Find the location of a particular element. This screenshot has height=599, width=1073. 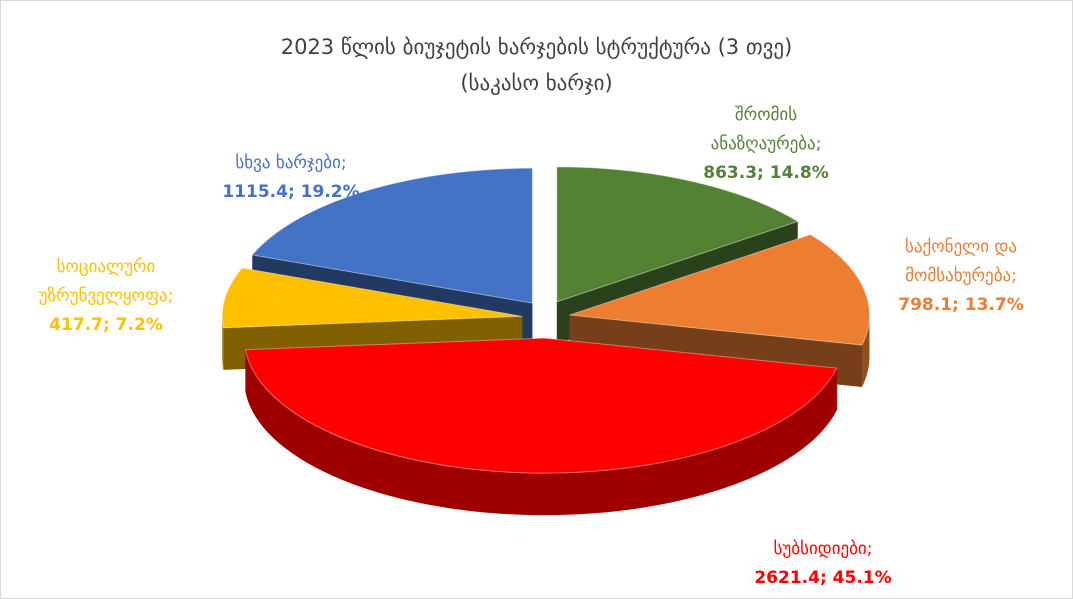

category-label: სუბსიდიები; is located at coordinates (823, 549).